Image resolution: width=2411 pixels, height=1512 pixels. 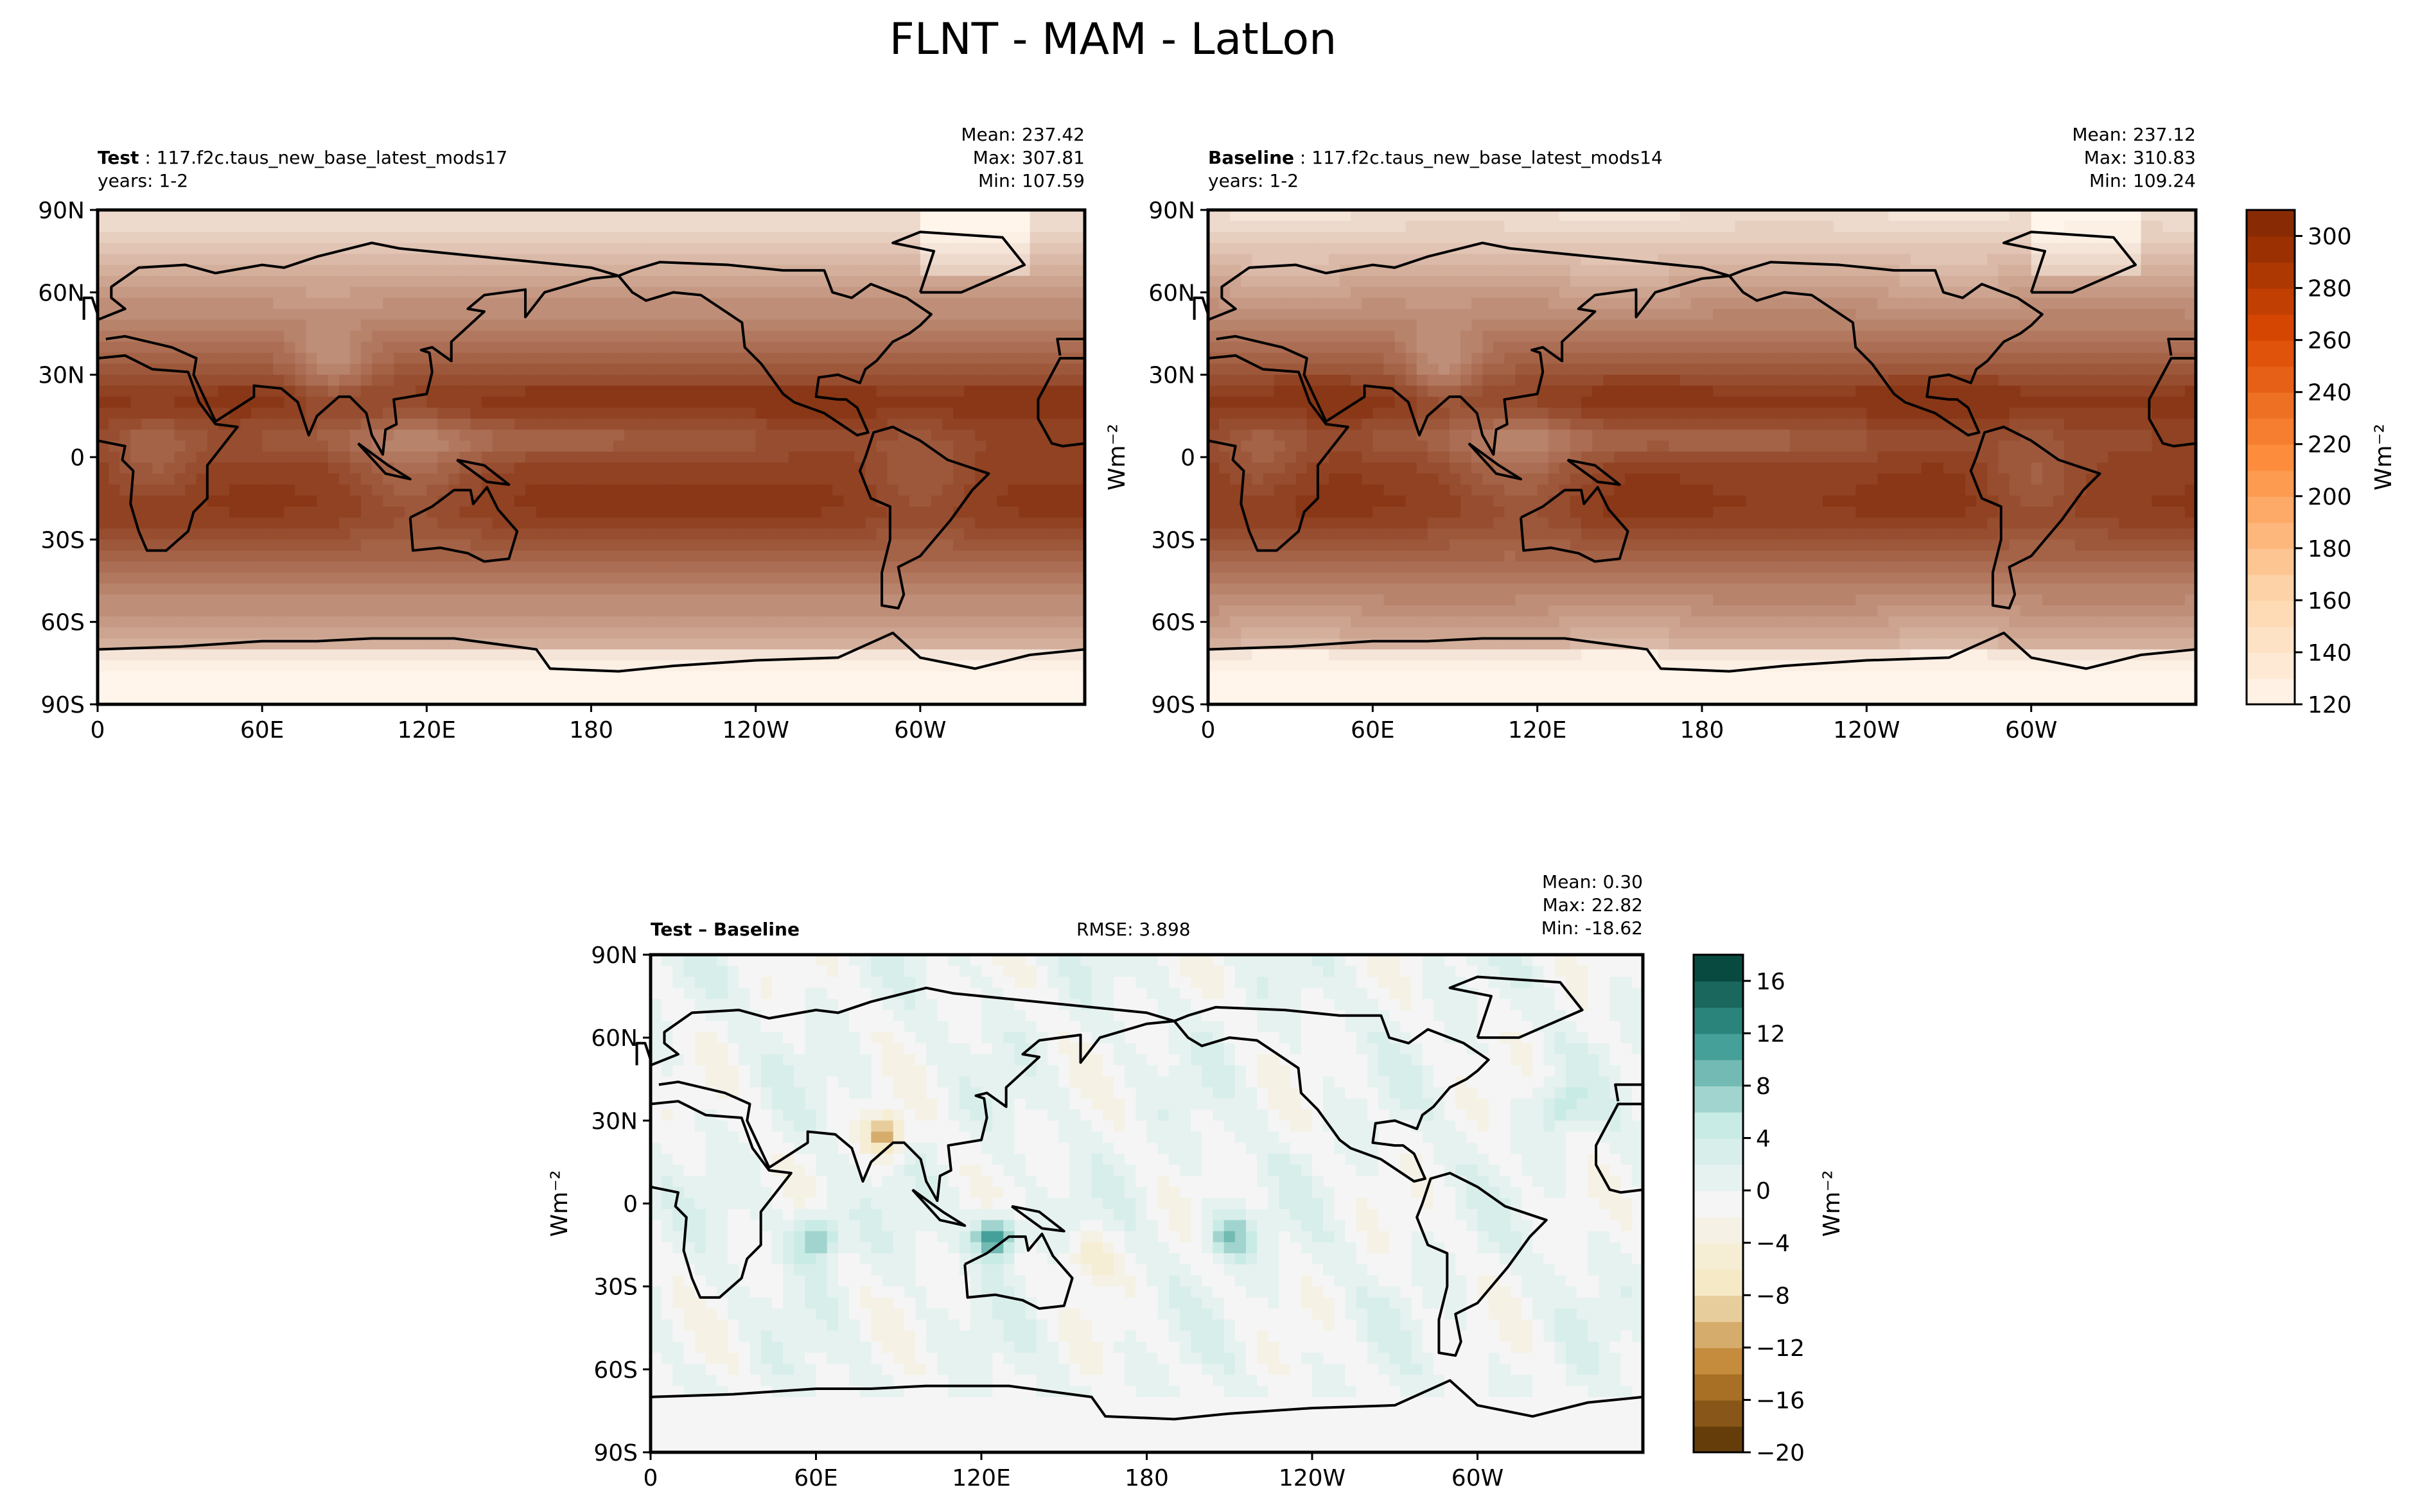 I want to click on panel-2-years: years: 1-2, so click(x=1253, y=180).